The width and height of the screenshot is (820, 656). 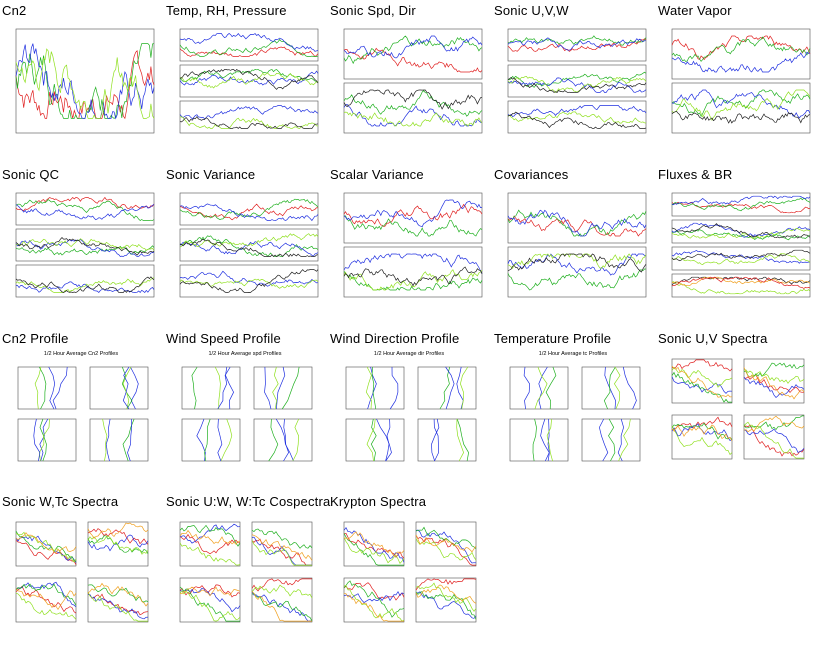 I want to click on plot-cell-sonic-qc: Sonic QC, so click(x=81, y=237).